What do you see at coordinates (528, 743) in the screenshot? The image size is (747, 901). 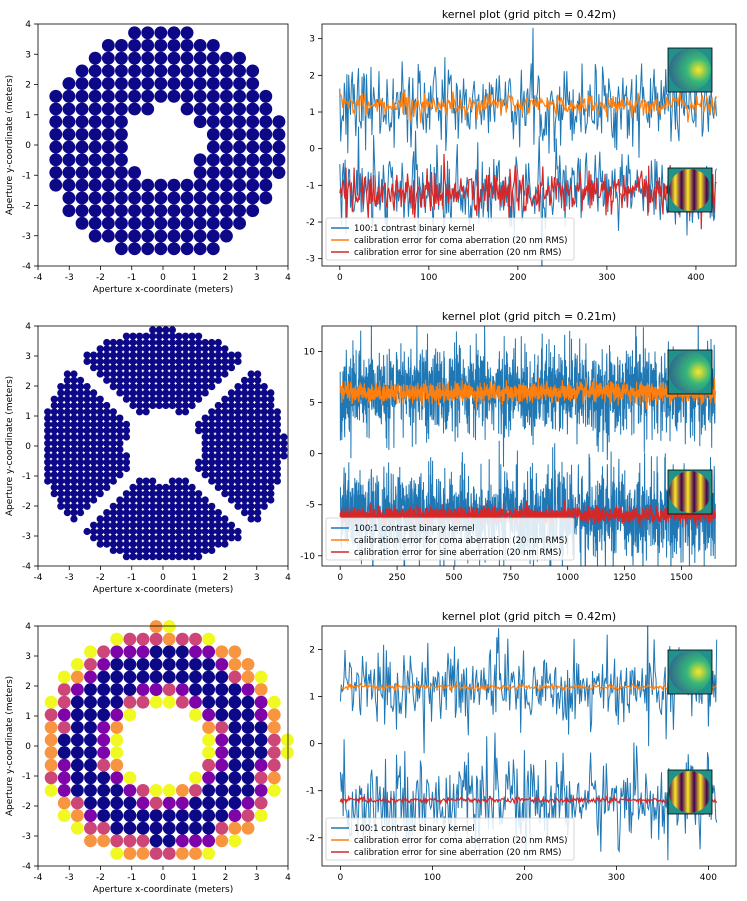 I see `plot-area` at bounding box center [528, 743].